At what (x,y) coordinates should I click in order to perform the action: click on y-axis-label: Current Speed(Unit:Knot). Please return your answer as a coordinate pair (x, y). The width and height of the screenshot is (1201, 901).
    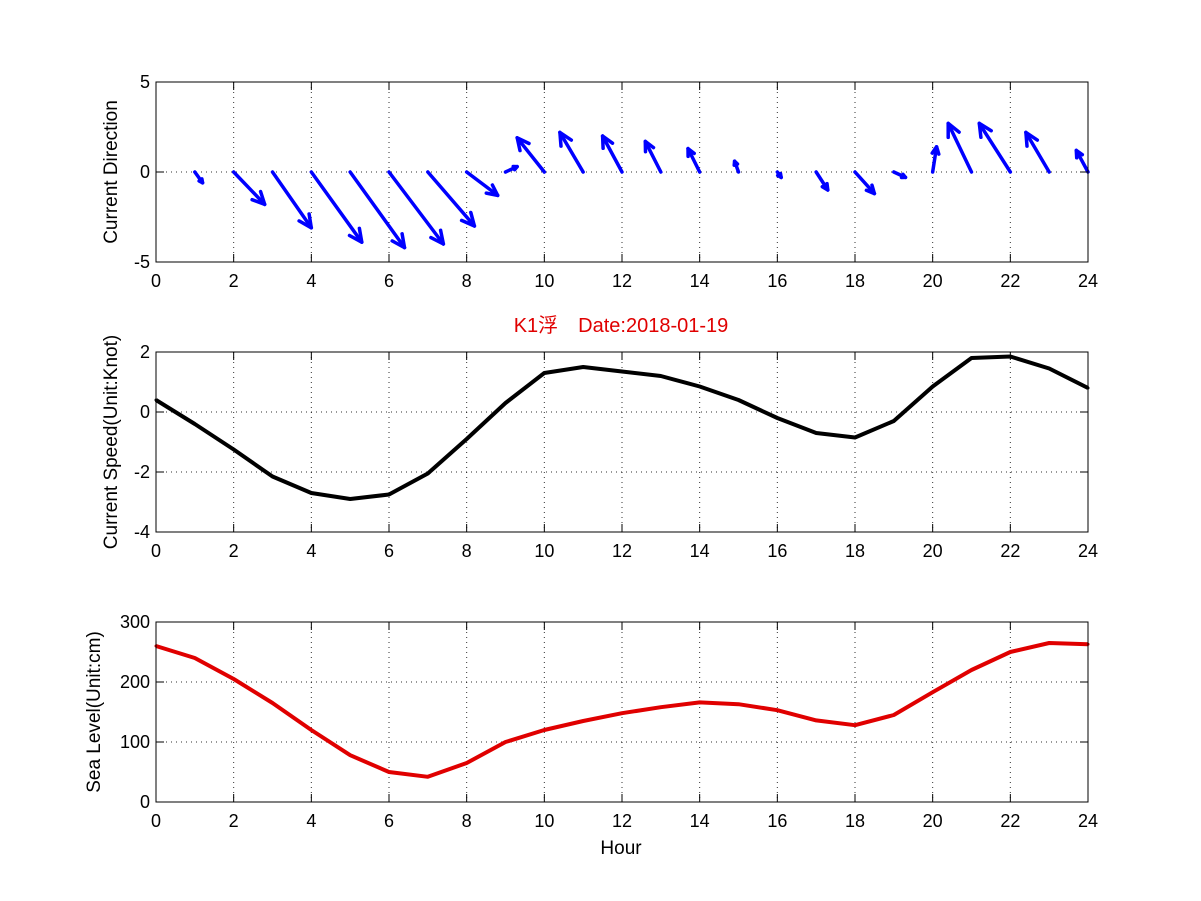
    Looking at the image, I should click on (111, 442).